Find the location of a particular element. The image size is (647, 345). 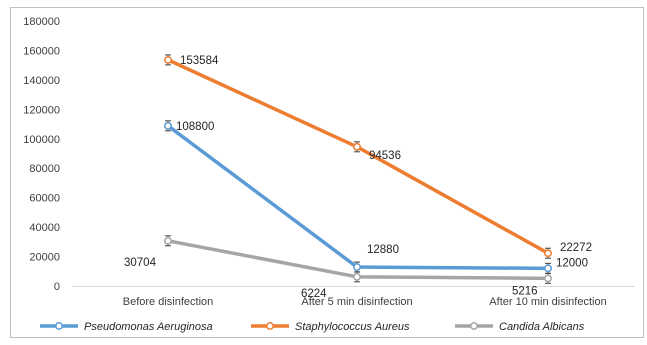

legend-item: Candida Albicans is located at coordinates (520, 327).